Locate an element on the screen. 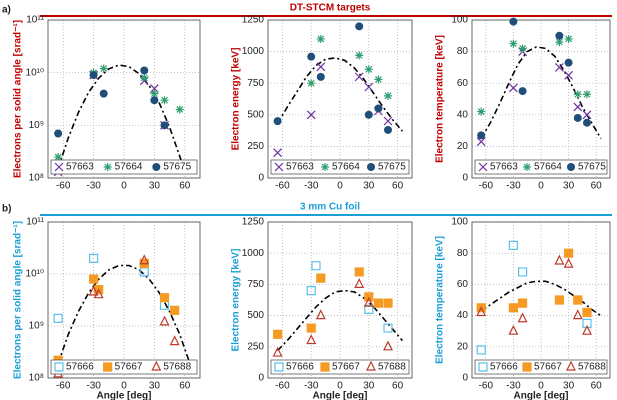  y-tick-label: 500 is located at coordinates (255, 315).